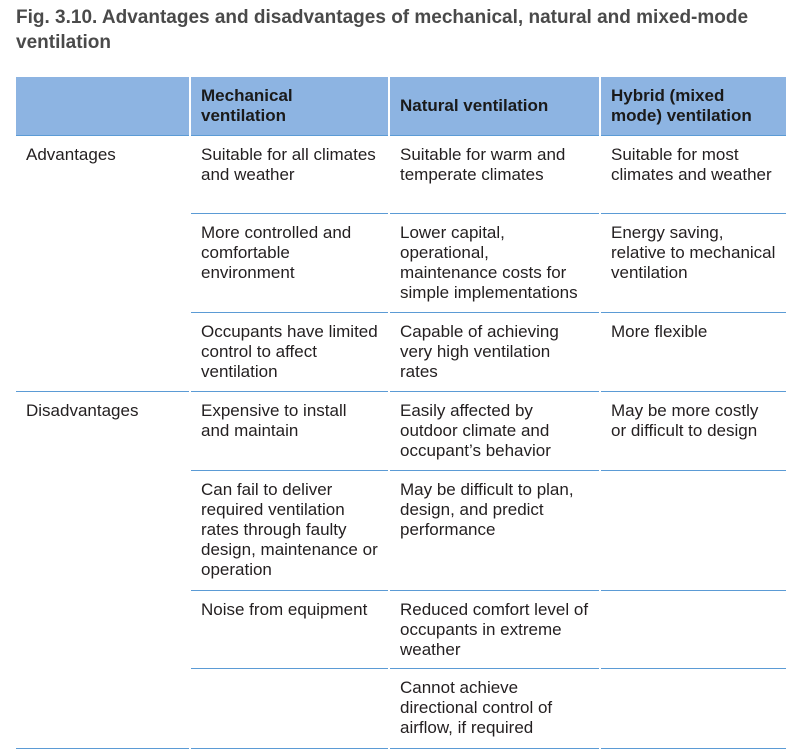 The height and width of the screenshot is (752, 800). What do you see at coordinates (103, 174) in the screenshot?
I see `category-cell: Advantages` at bounding box center [103, 174].